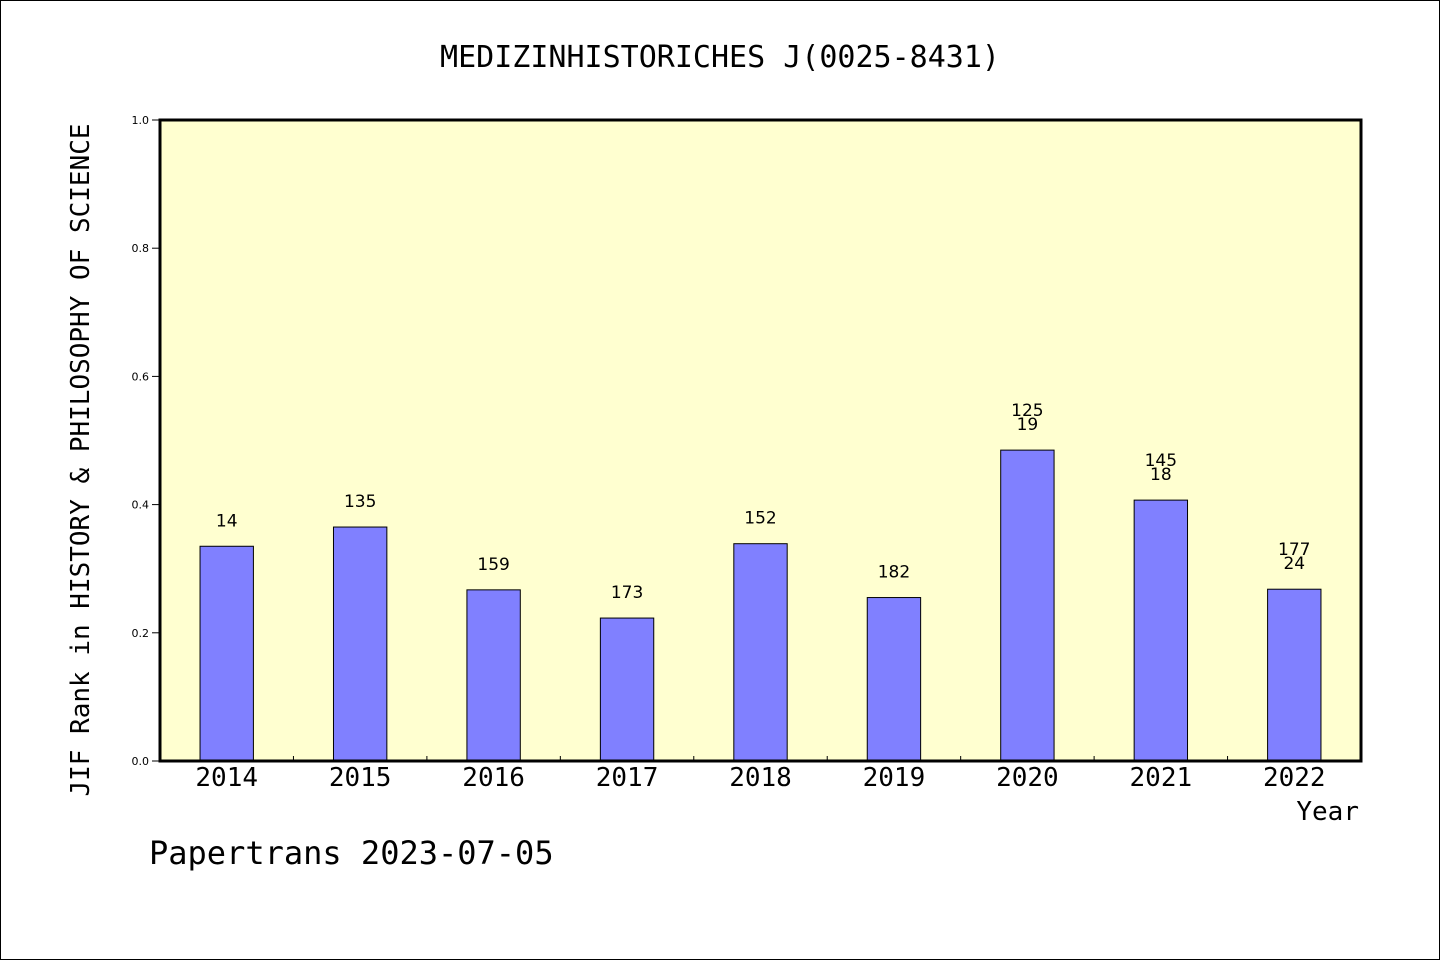 This screenshot has width=1440, height=964. Describe the element at coordinates (627, 593) in the screenshot. I see `bar-label-2017: 173` at that location.